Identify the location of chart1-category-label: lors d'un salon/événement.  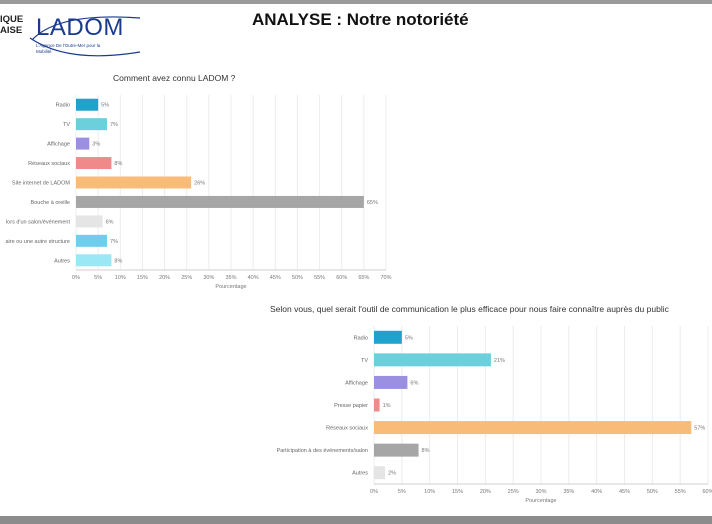
(38, 222).